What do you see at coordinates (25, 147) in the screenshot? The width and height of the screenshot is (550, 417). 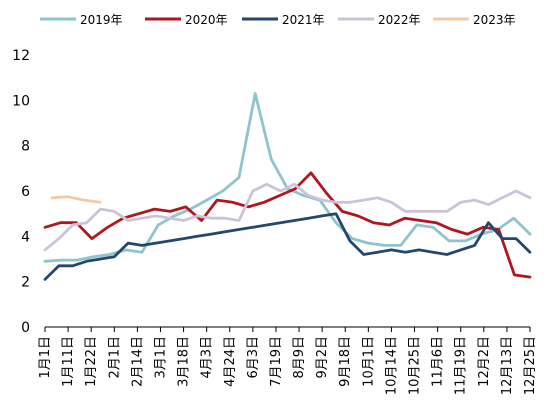 I see `y-tick-label: 8` at bounding box center [25, 147].